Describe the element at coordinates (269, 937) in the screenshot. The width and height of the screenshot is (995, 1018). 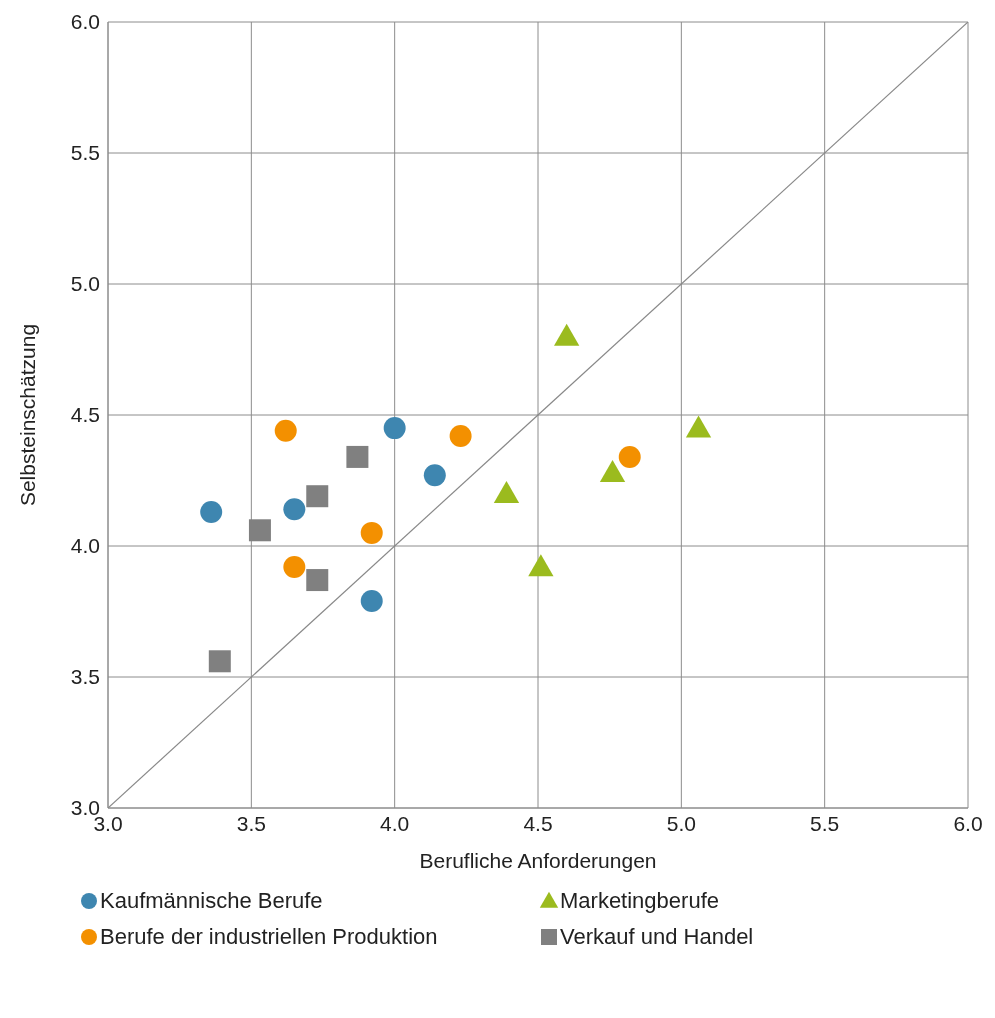
I see `legend-label: Berufe der industriellen Produktion` at that location.